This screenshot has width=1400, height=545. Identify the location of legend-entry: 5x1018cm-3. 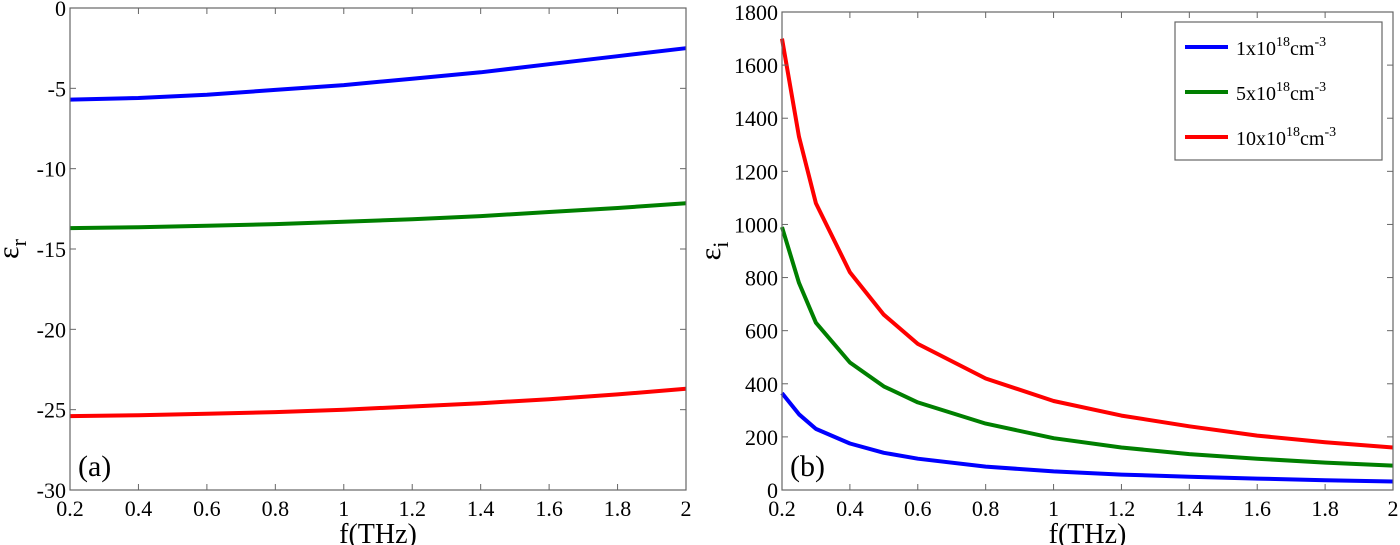
(1281, 92).